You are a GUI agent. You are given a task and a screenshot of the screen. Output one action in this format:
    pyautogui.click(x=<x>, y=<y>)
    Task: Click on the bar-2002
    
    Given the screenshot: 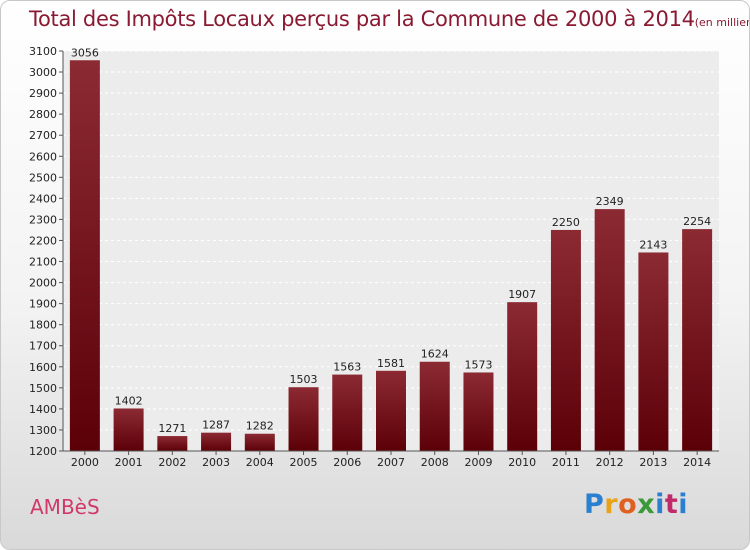 What is the action you would take?
    pyautogui.click(x=172, y=443)
    